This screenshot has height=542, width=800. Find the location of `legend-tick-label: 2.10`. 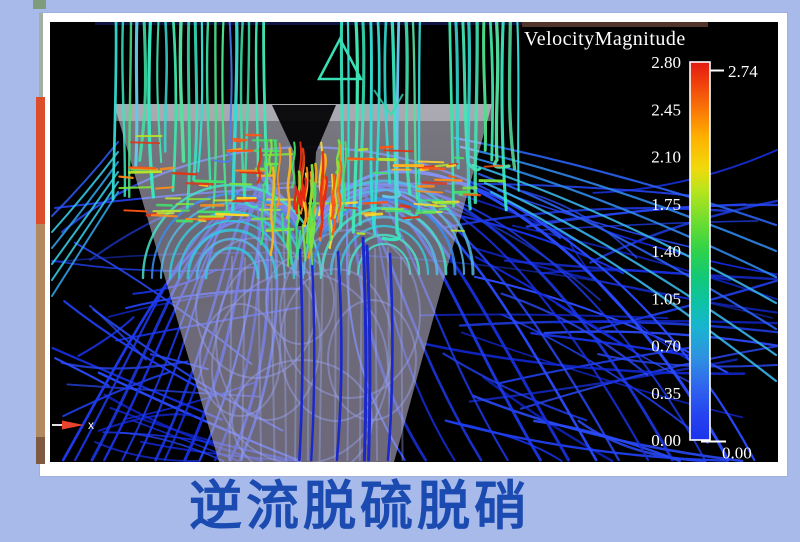

legend-tick-label: 2.10 is located at coordinates (666, 157).